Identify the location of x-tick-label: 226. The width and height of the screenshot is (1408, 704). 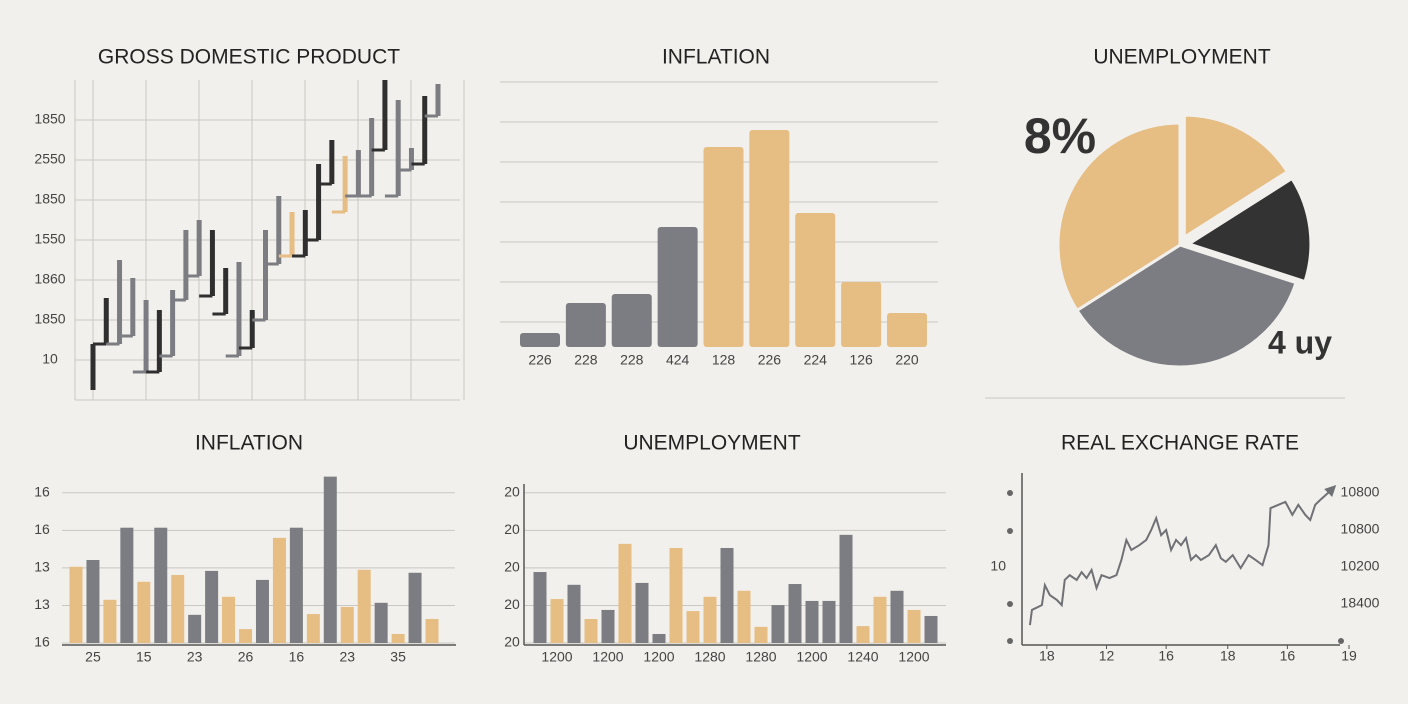
(540, 360).